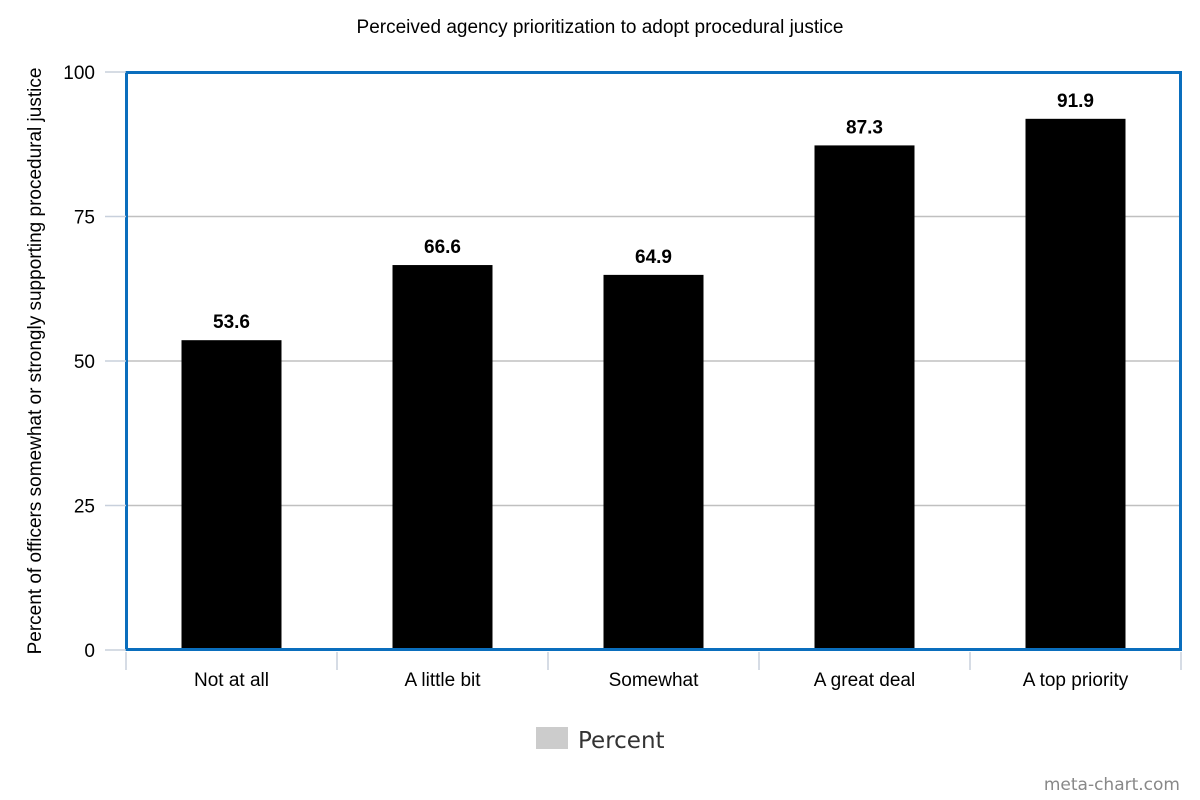 The width and height of the screenshot is (1200, 800). What do you see at coordinates (552, 738) in the screenshot?
I see `legend-swatch` at bounding box center [552, 738].